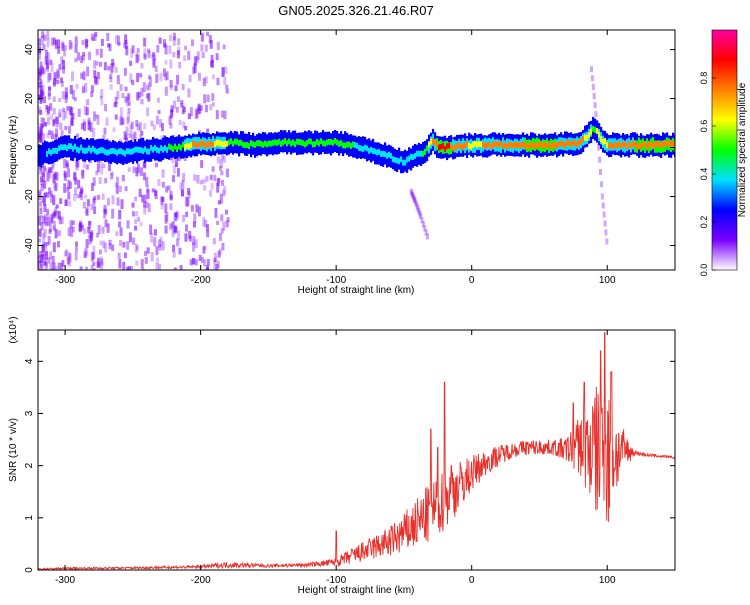 The width and height of the screenshot is (750, 605). Describe the element at coordinates (607, 580) in the screenshot. I see `snr-x-tick-label: 100` at that location.